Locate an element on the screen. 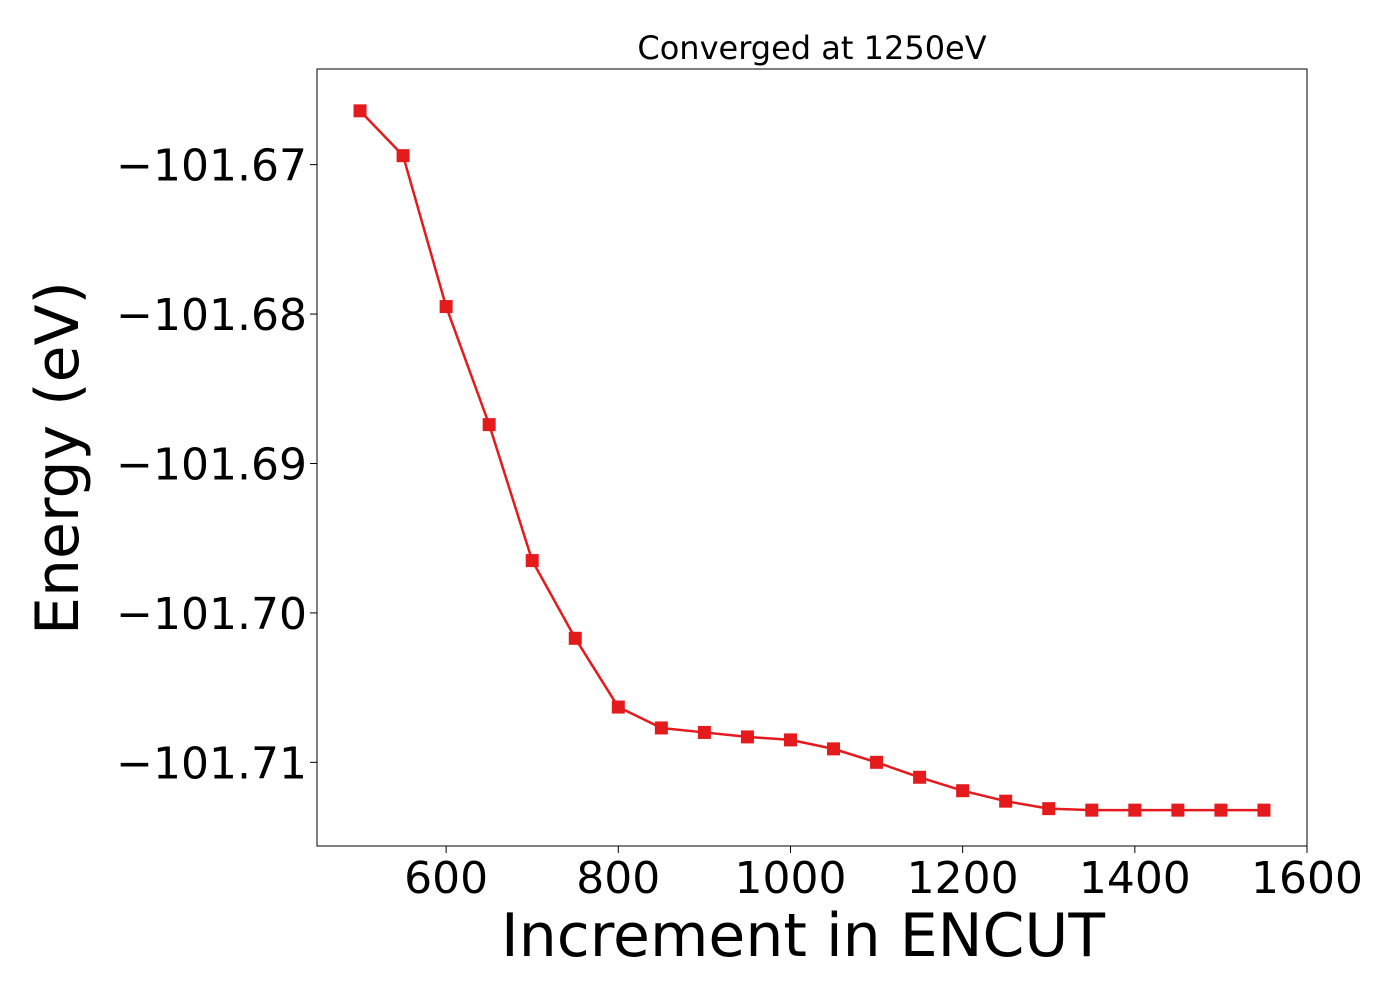  x-tick-label: 1200 is located at coordinates (963, 878).